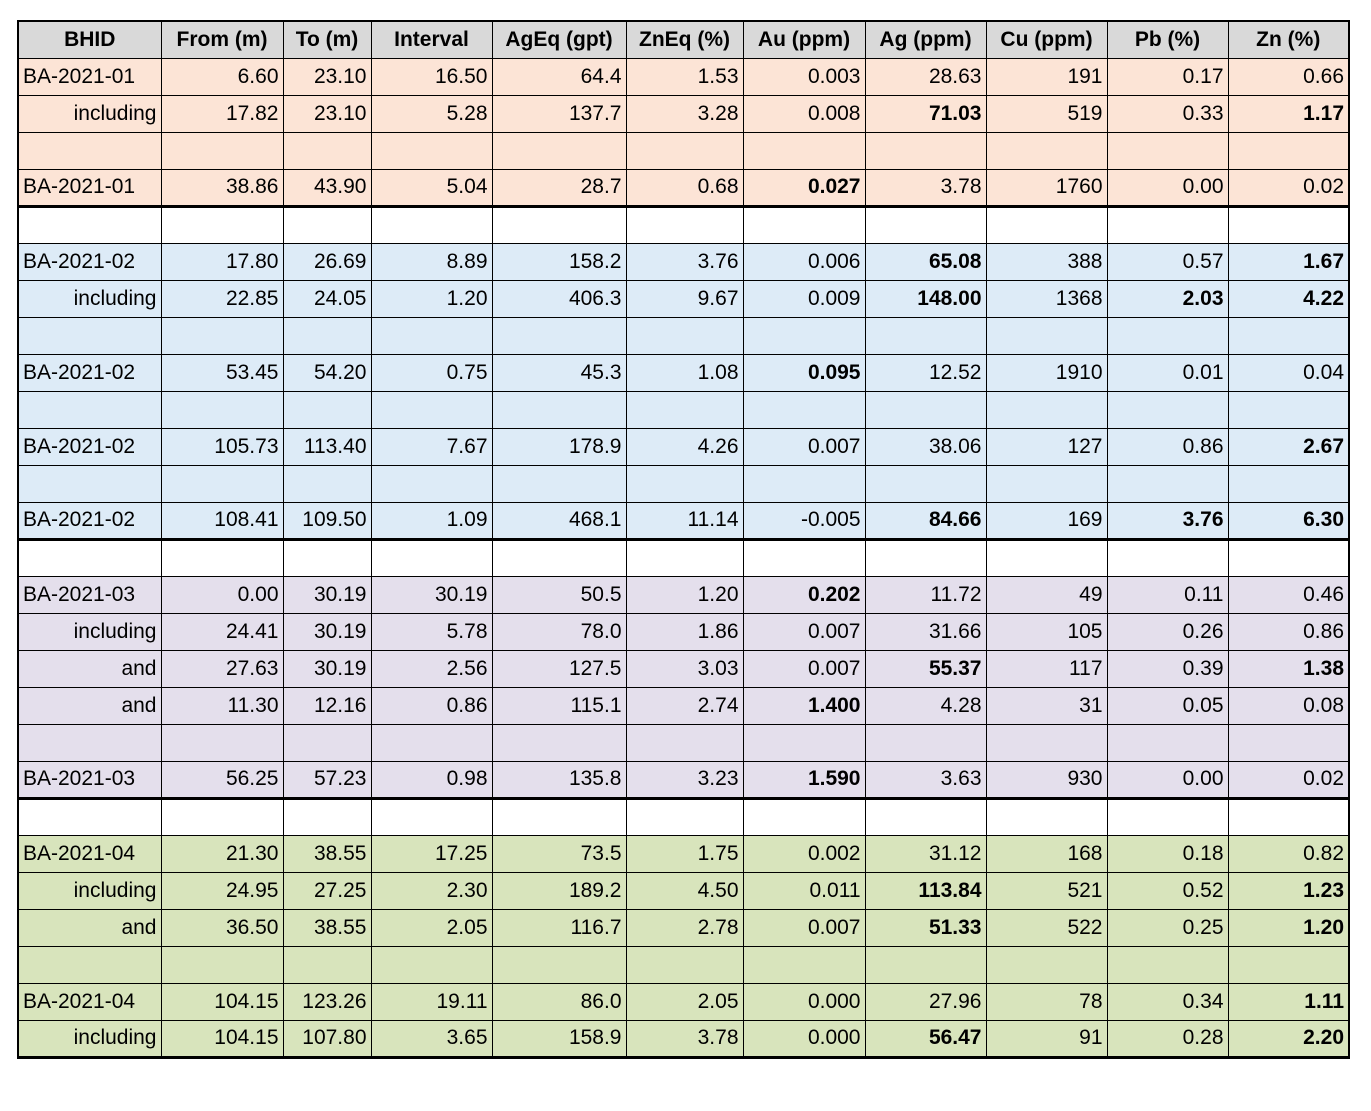 The height and width of the screenshot is (1111, 1371). What do you see at coordinates (1167, 631) in the screenshot?
I see `table-cell: 0.26` at bounding box center [1167, 631].